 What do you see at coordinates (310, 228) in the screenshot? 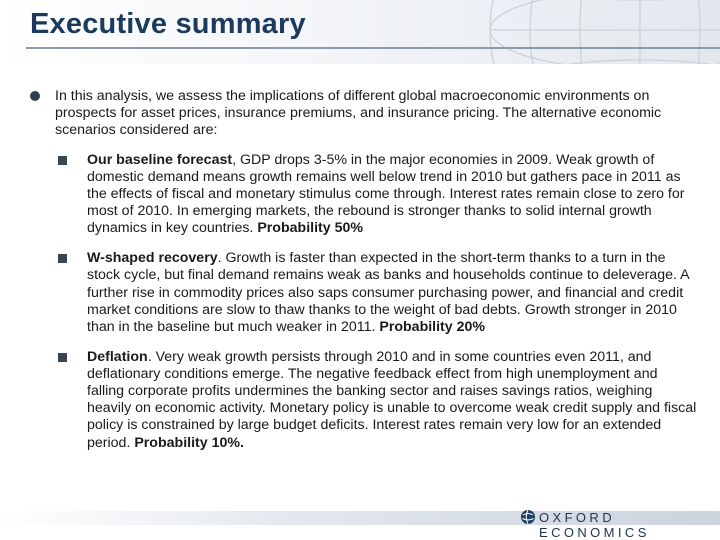
I see `scenario-probability: Probability 50%` at bounding box center [310, 228].